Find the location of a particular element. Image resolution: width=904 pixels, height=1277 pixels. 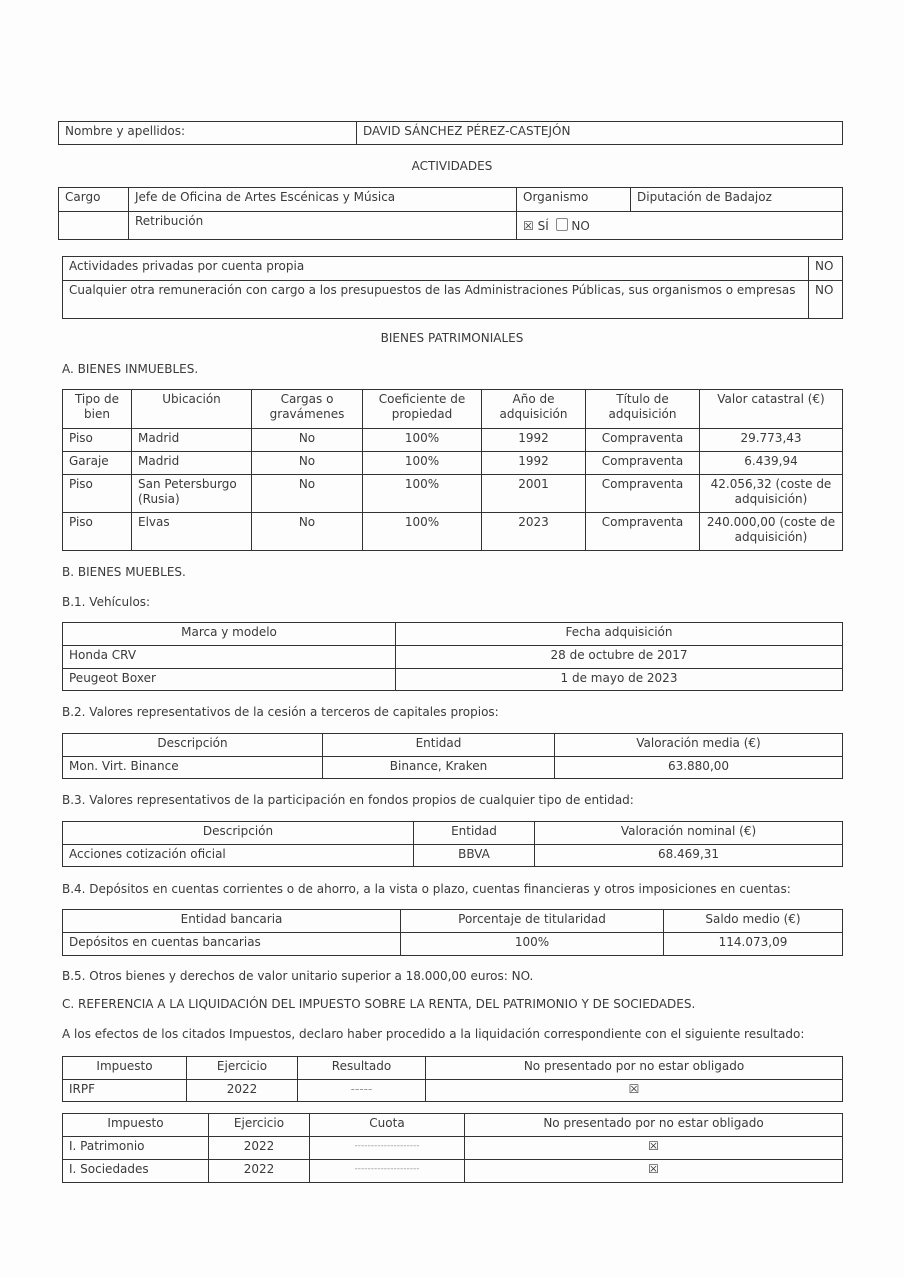

header-cell: Fecha adquisición is located at coordinates (619, 634).